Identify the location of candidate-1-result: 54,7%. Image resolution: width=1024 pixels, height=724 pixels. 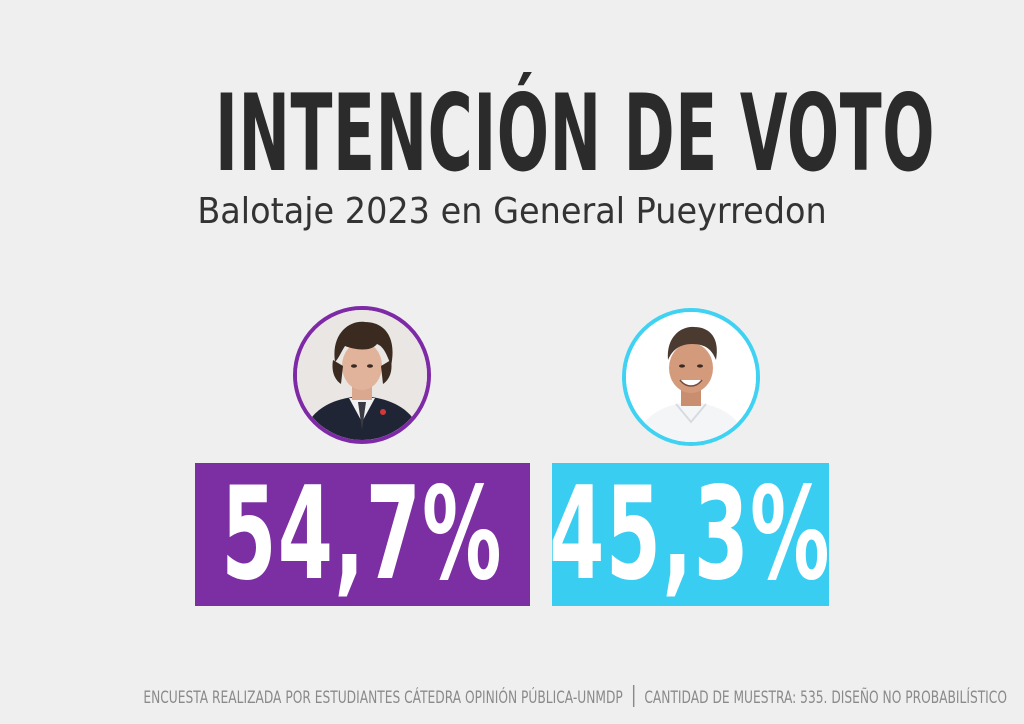
(362, 534).